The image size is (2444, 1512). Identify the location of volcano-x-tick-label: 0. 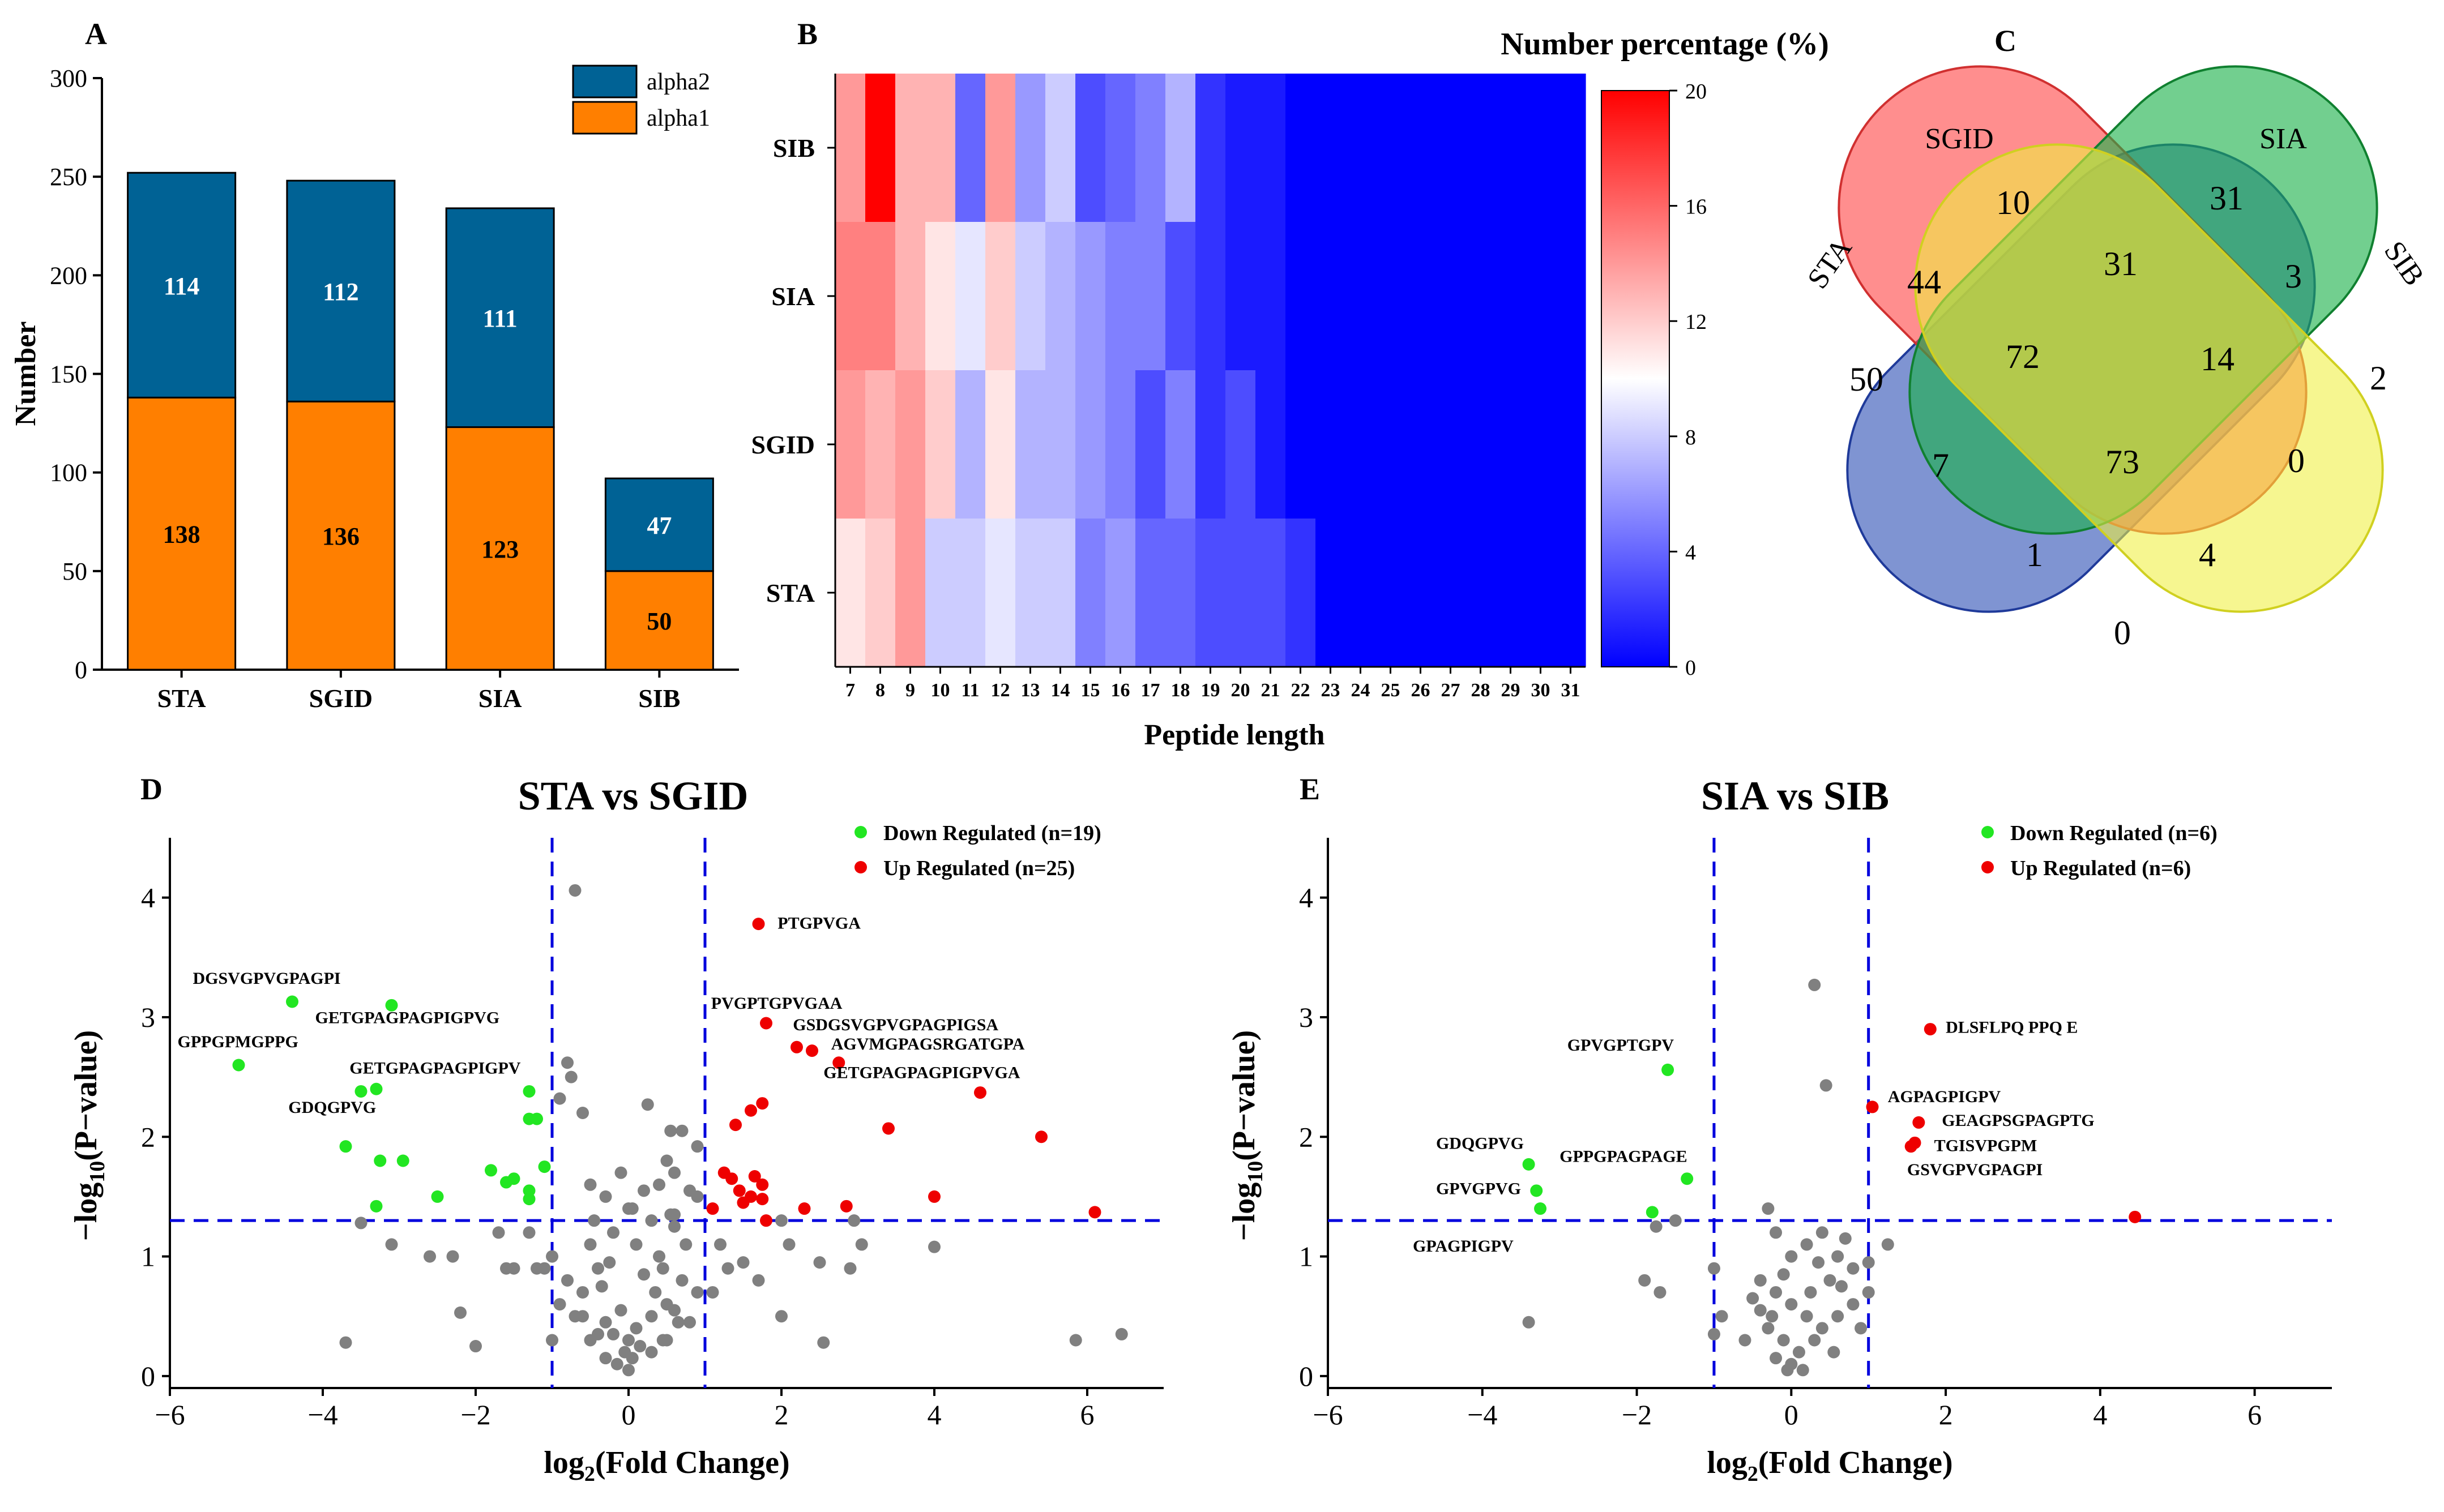
(1791, 1415).